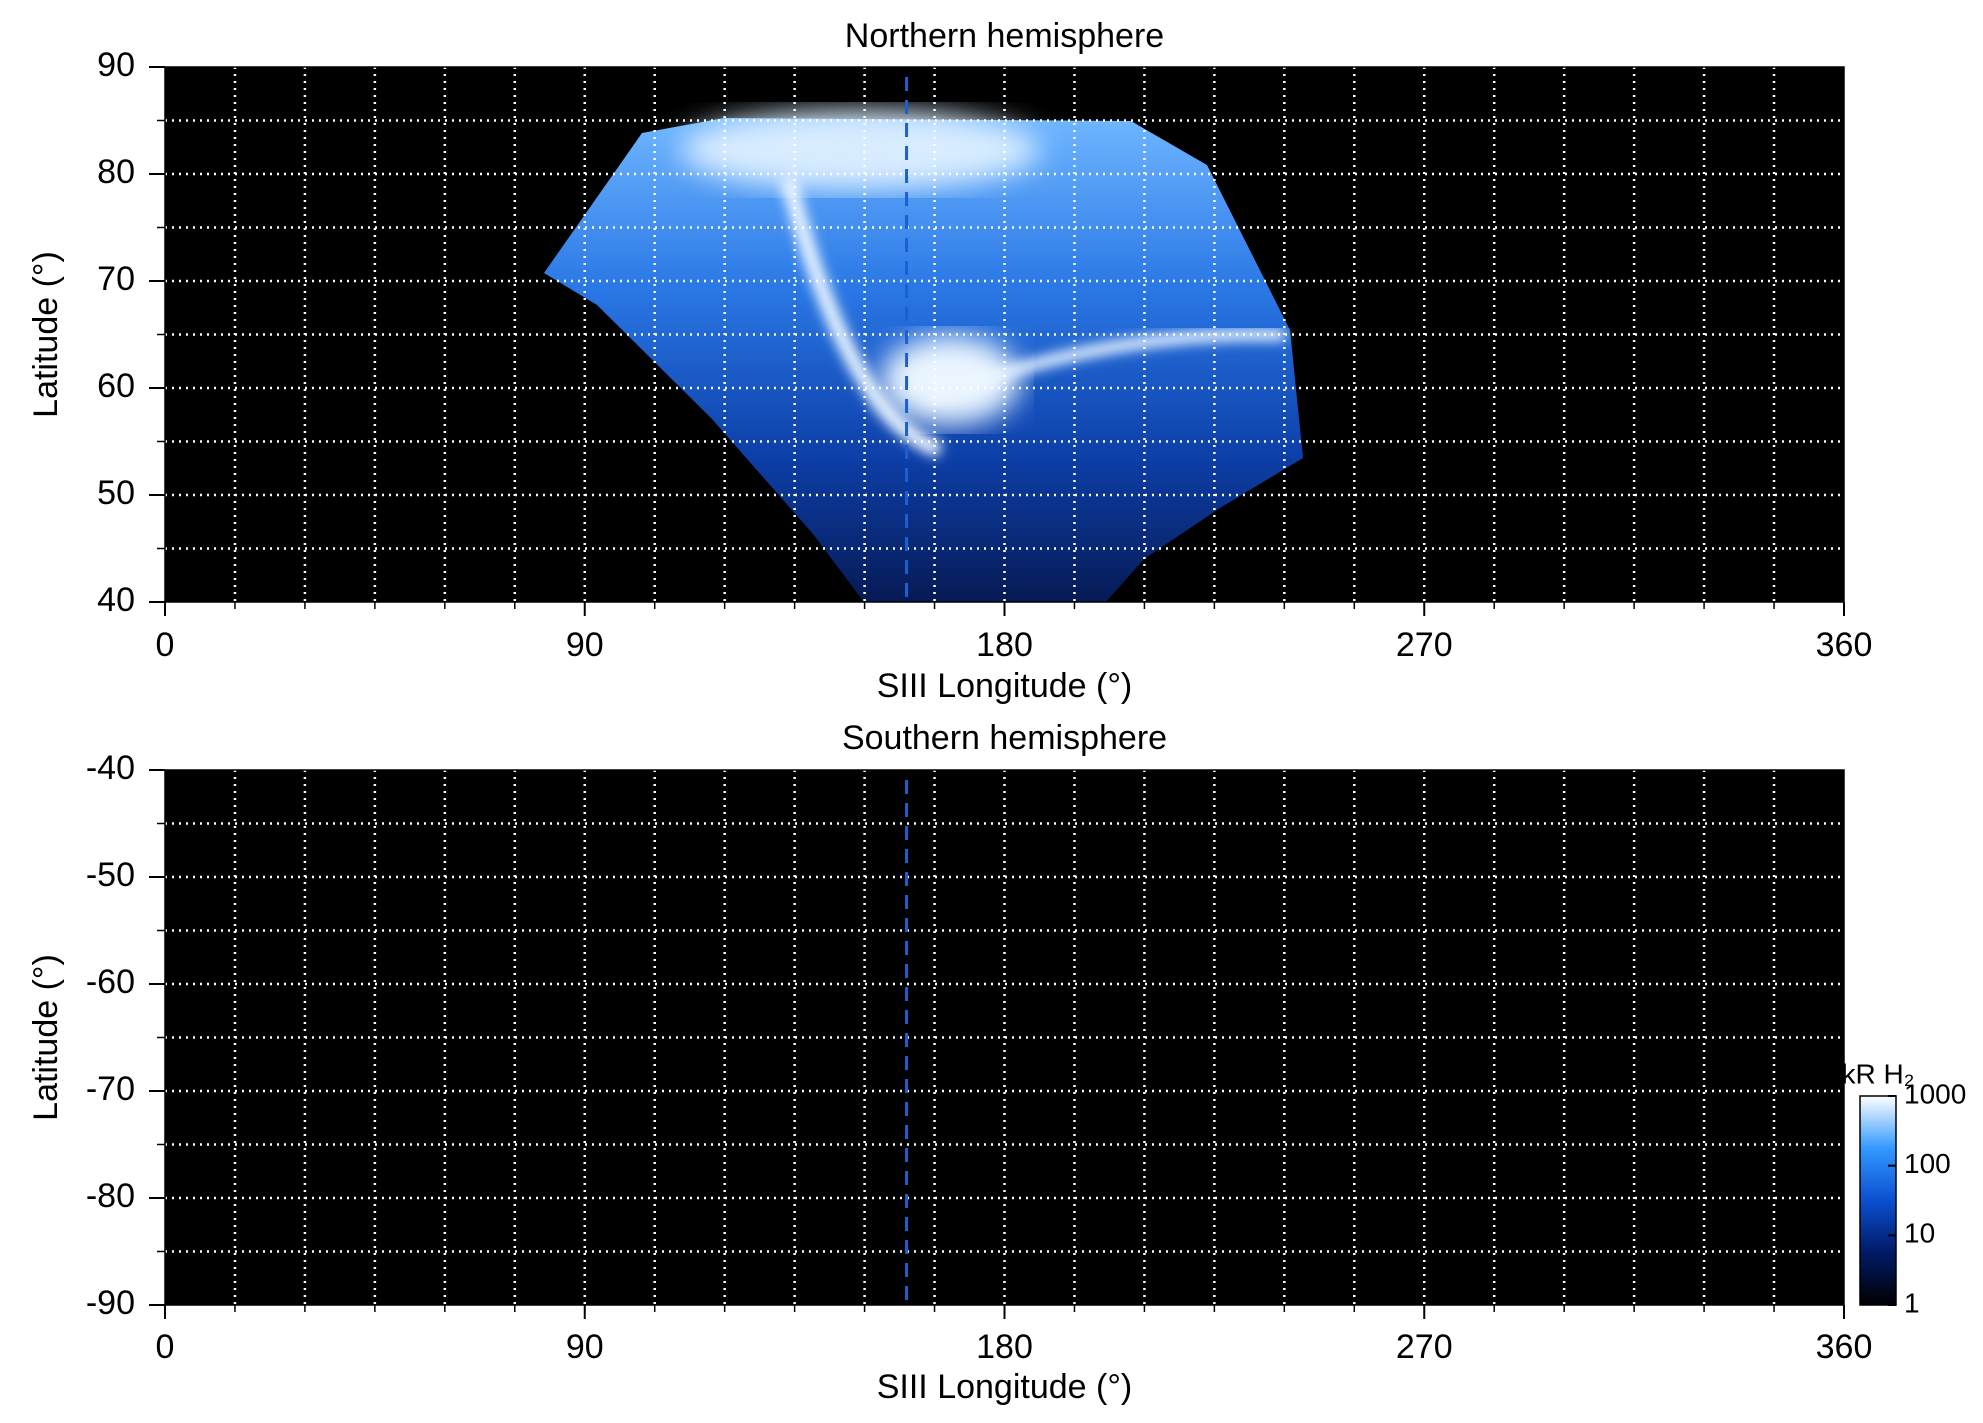  What do you see at coordinates (1004, 738) in the screenshot?
I see `chart-title: Southern hemisphere` at bounding box center [1004, 738].